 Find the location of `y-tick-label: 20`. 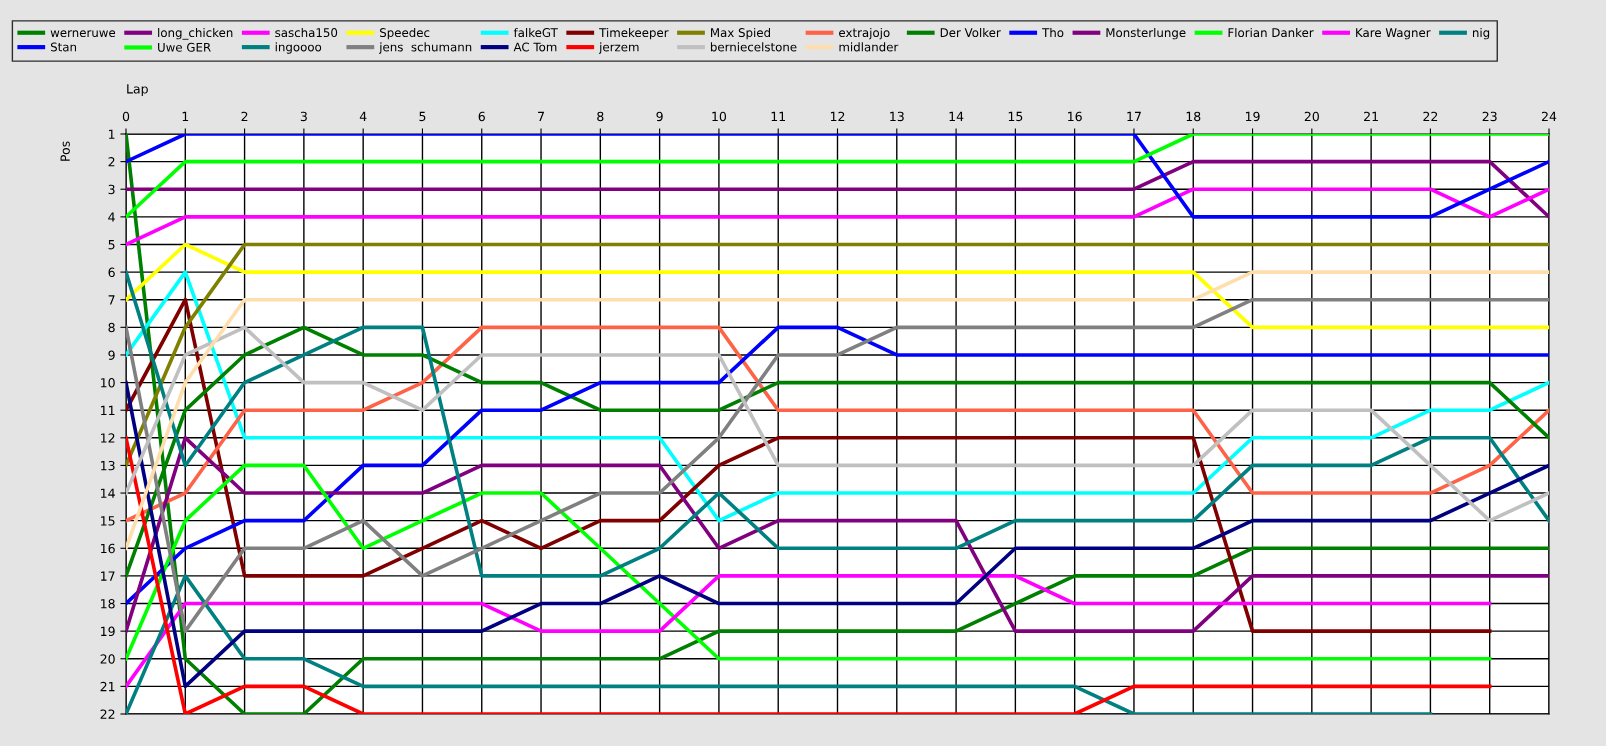

y-tick-label: 20 is located at coordinates (107, 659).